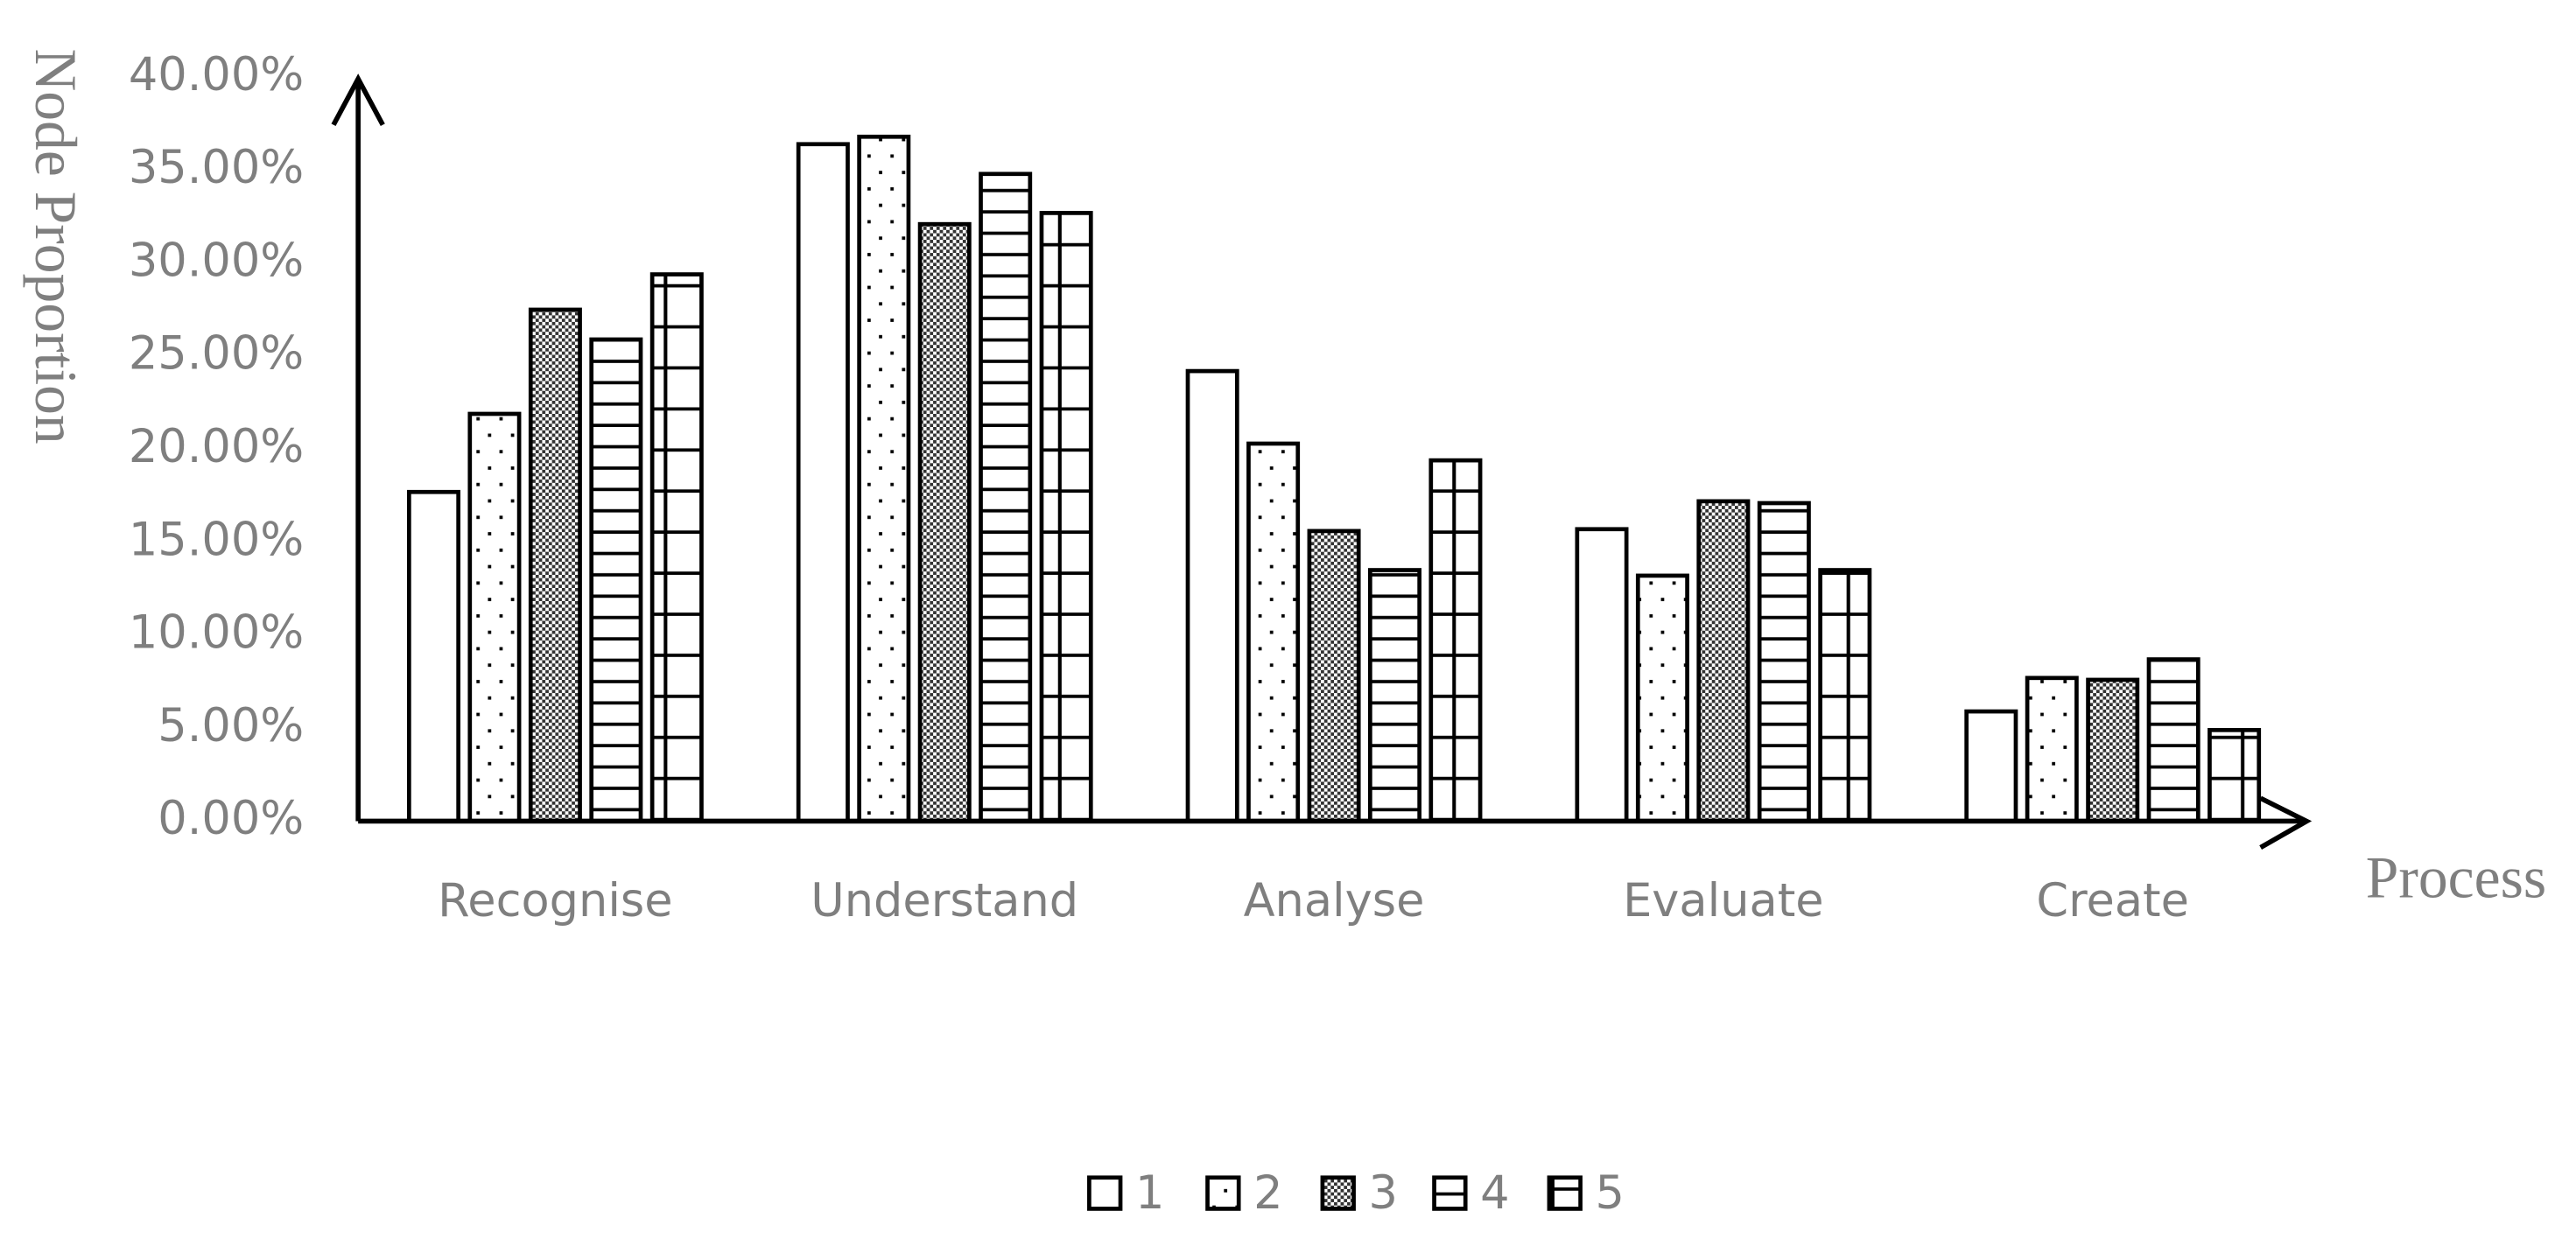 The width and height of the screenshot is (2576, 1239). I want to click on y-tick-label: 5.00%, so click(231, 725).